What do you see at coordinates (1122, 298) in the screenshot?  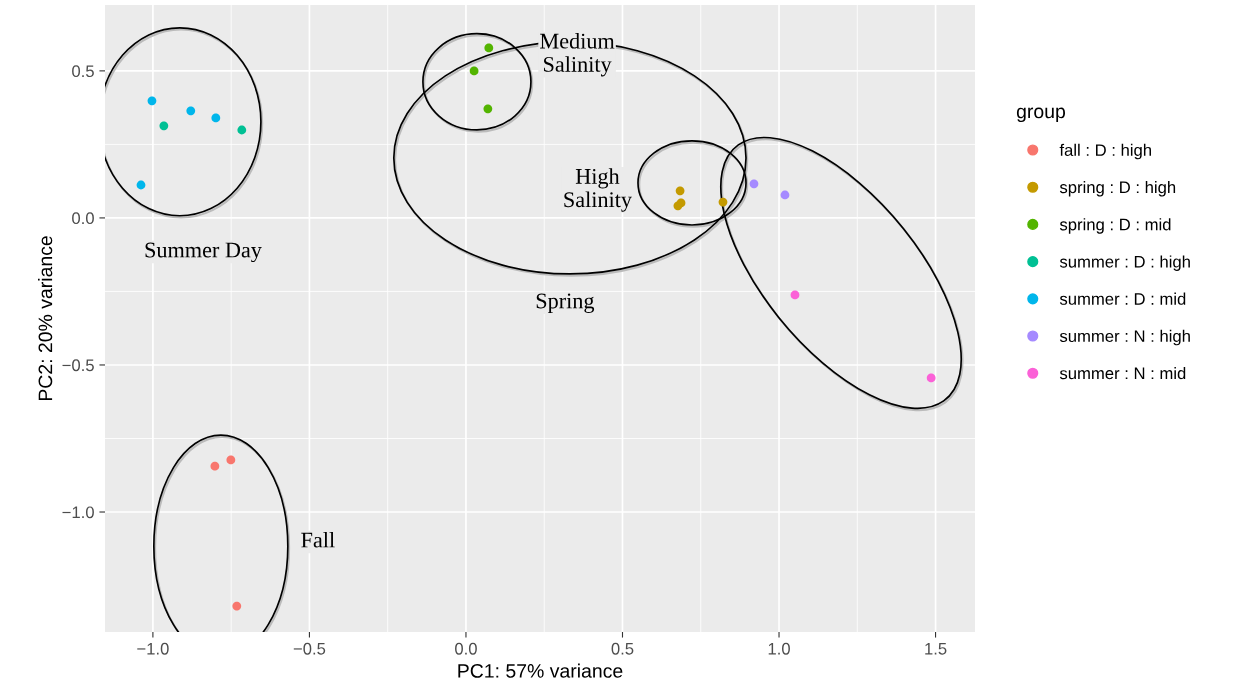 I see `legend-label: summer : D : mid` at bounding box center [1122, 298].